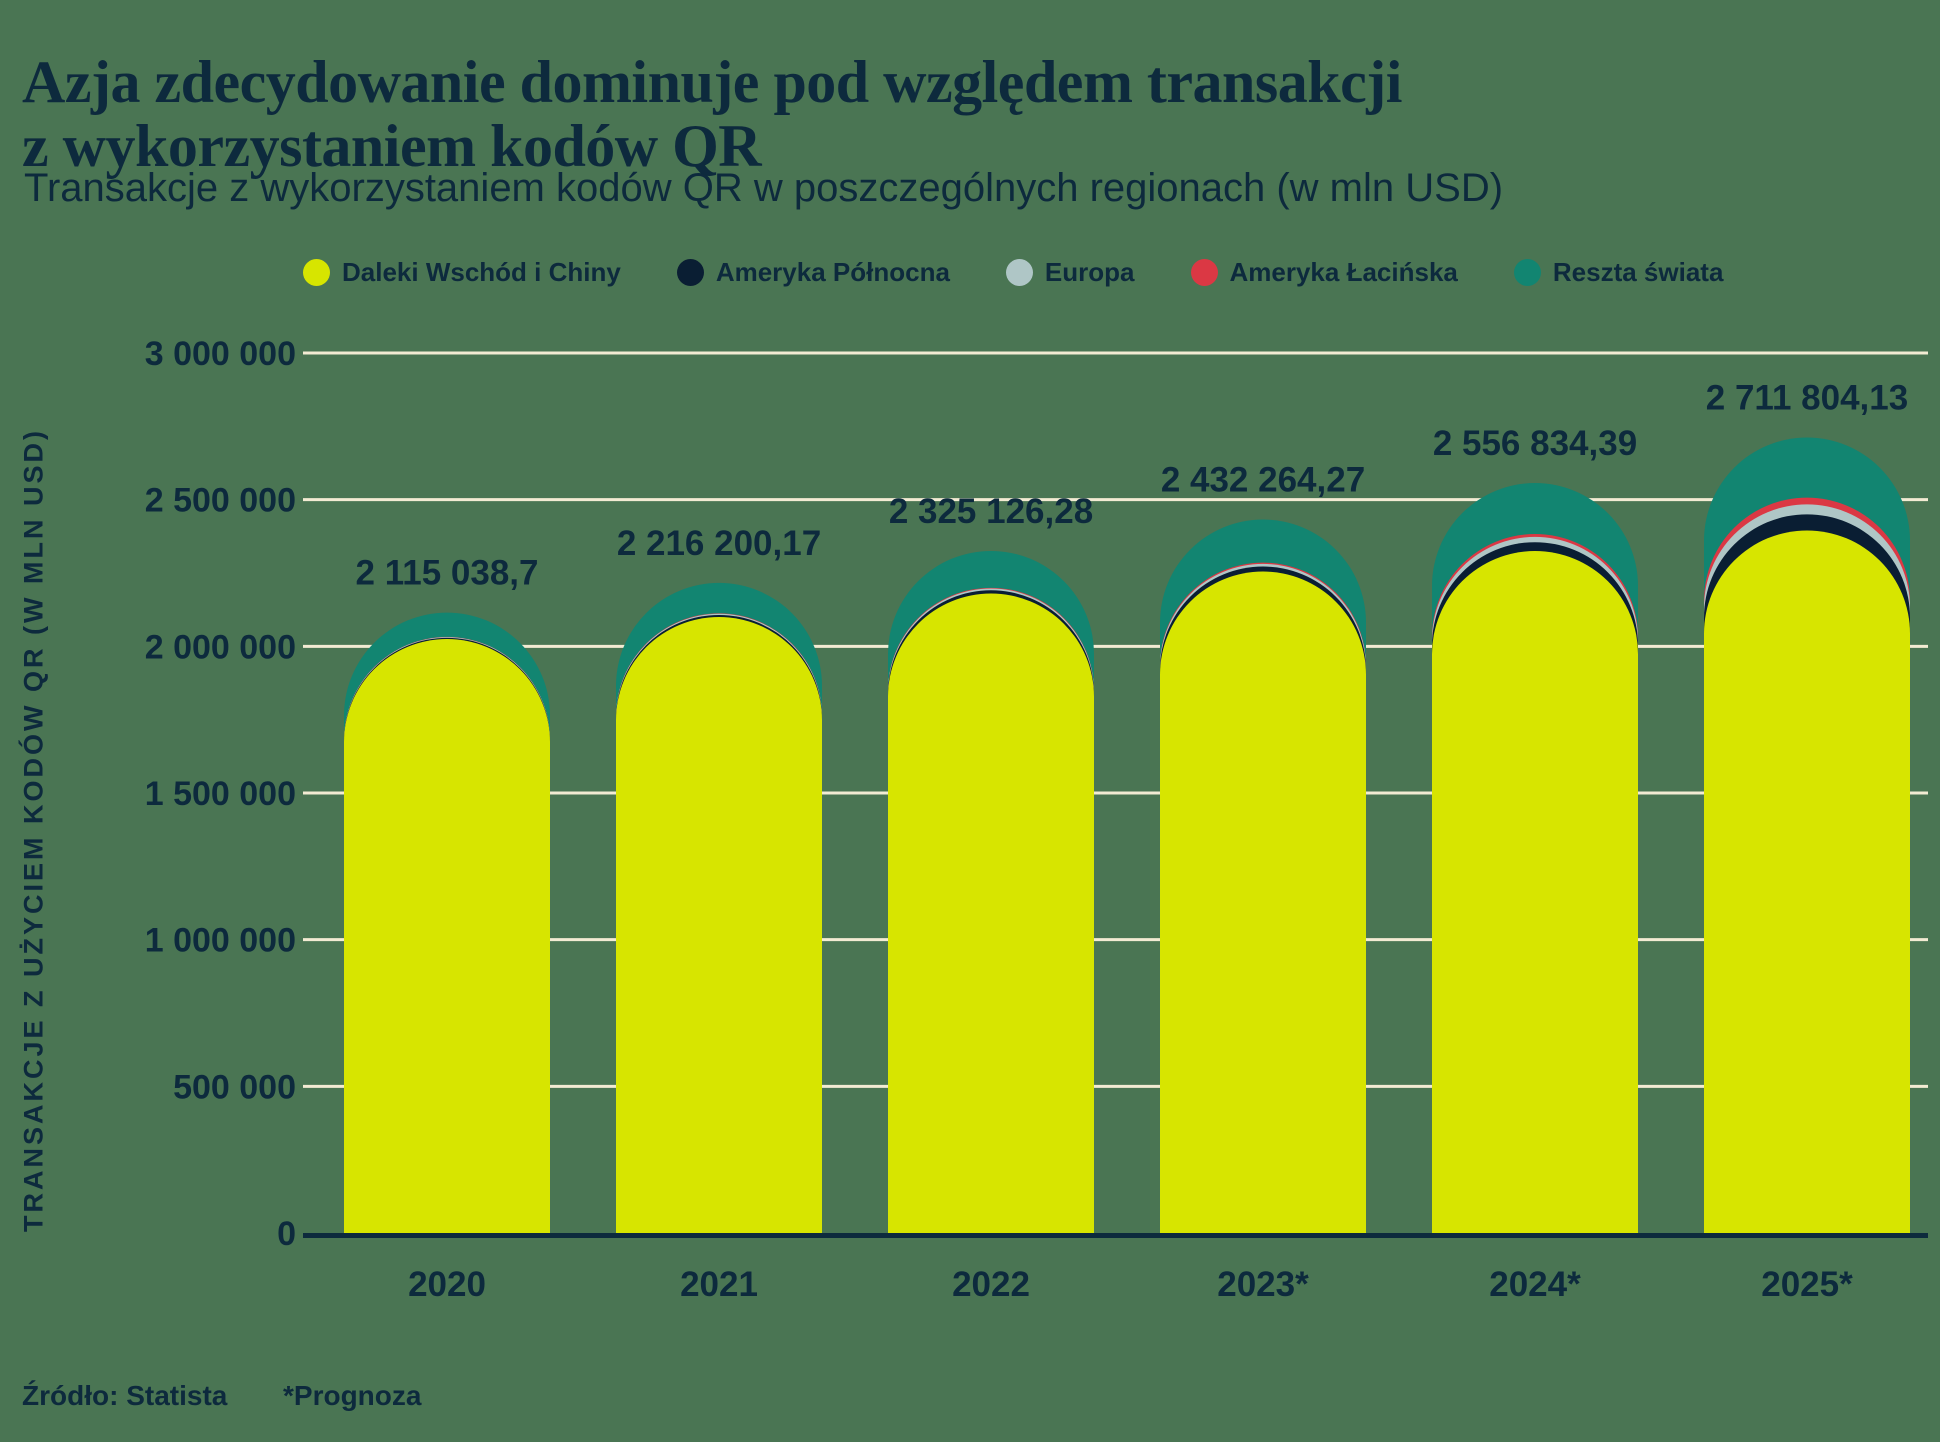 Image resolution: width=1940 pixels, height=1442 pixels. Describe the element at coordinates (1535, 1284) in the screenshot. I see `x-tick-label: 2024*` at that location.